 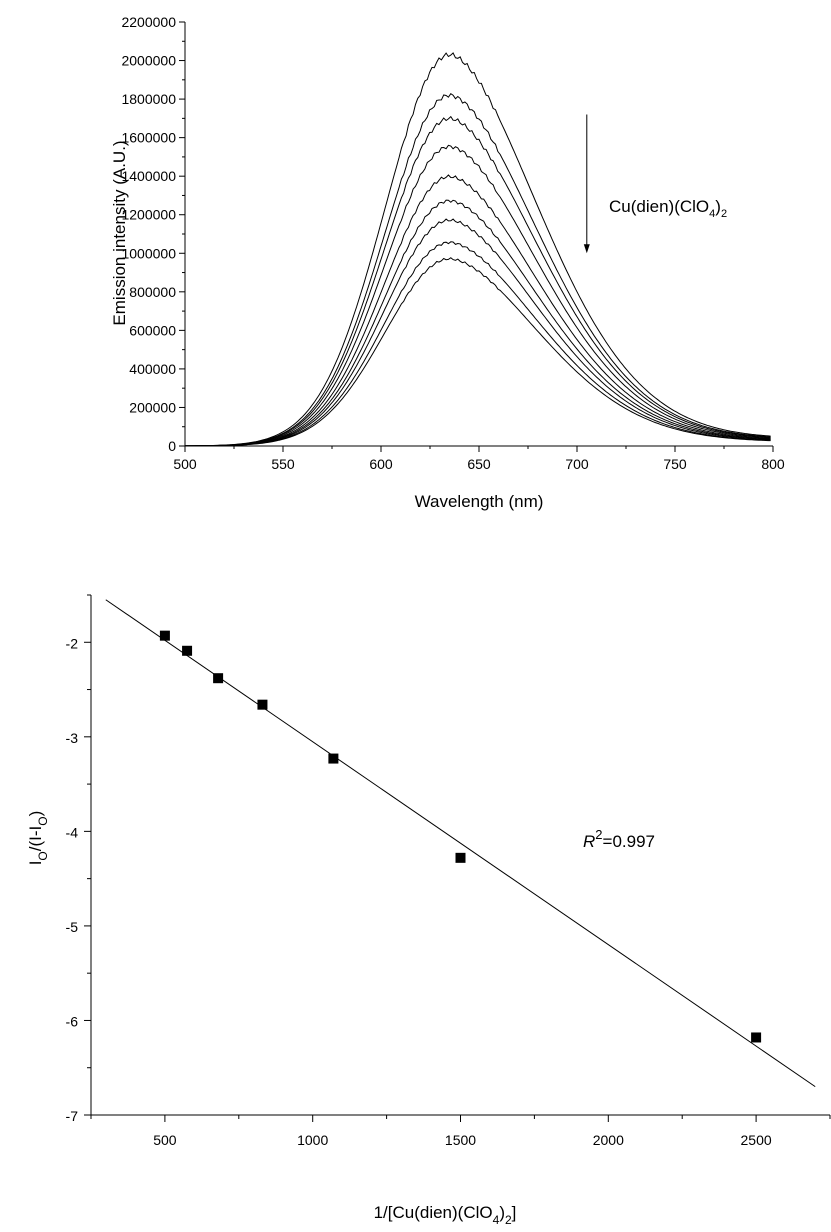 I want to click on top-y-tick-label: 2000000, so click(x=148, y=61).